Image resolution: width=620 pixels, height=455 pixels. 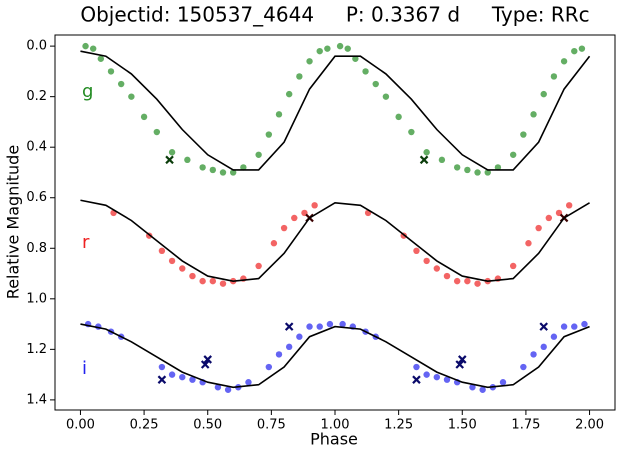 I want to click on band-label: r, so click(x=86, y=242).